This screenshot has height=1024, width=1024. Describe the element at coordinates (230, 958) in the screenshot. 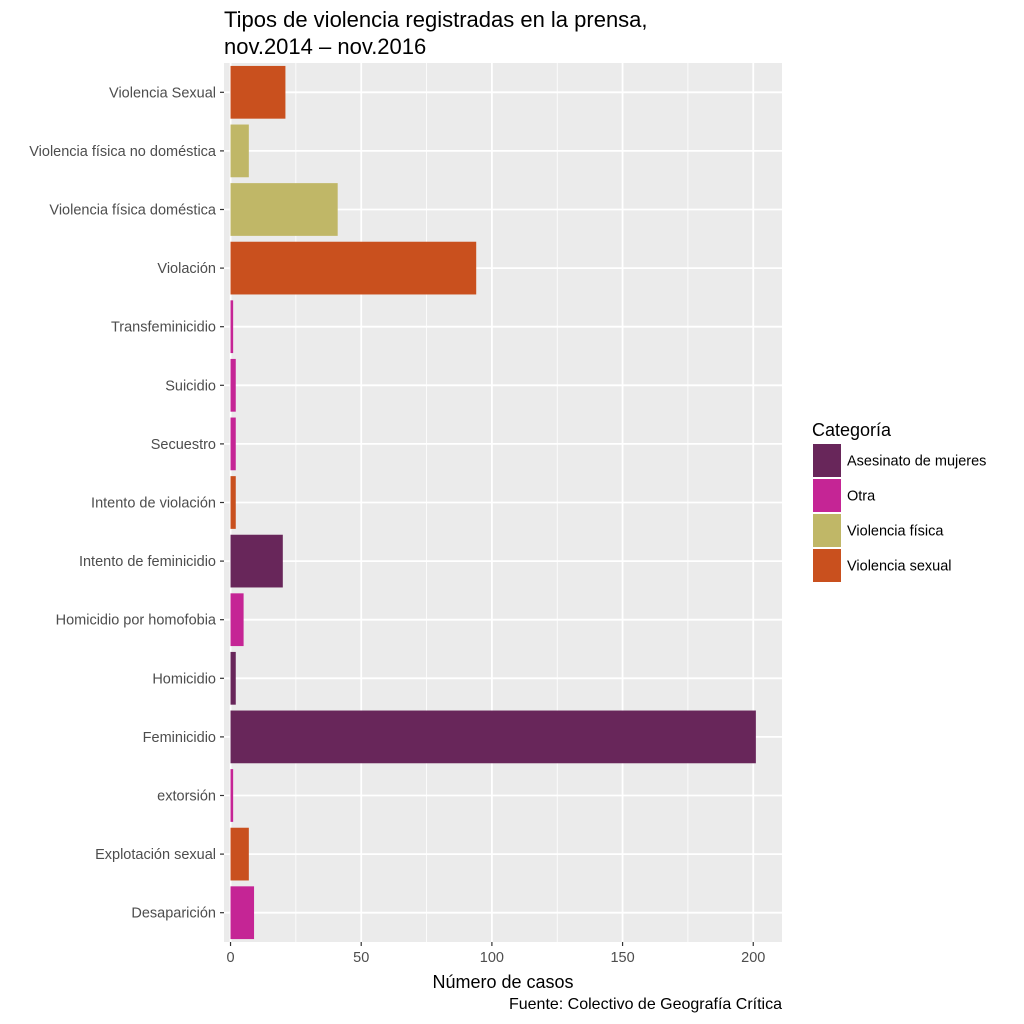

I see `x-tick-label: 0` at that location.